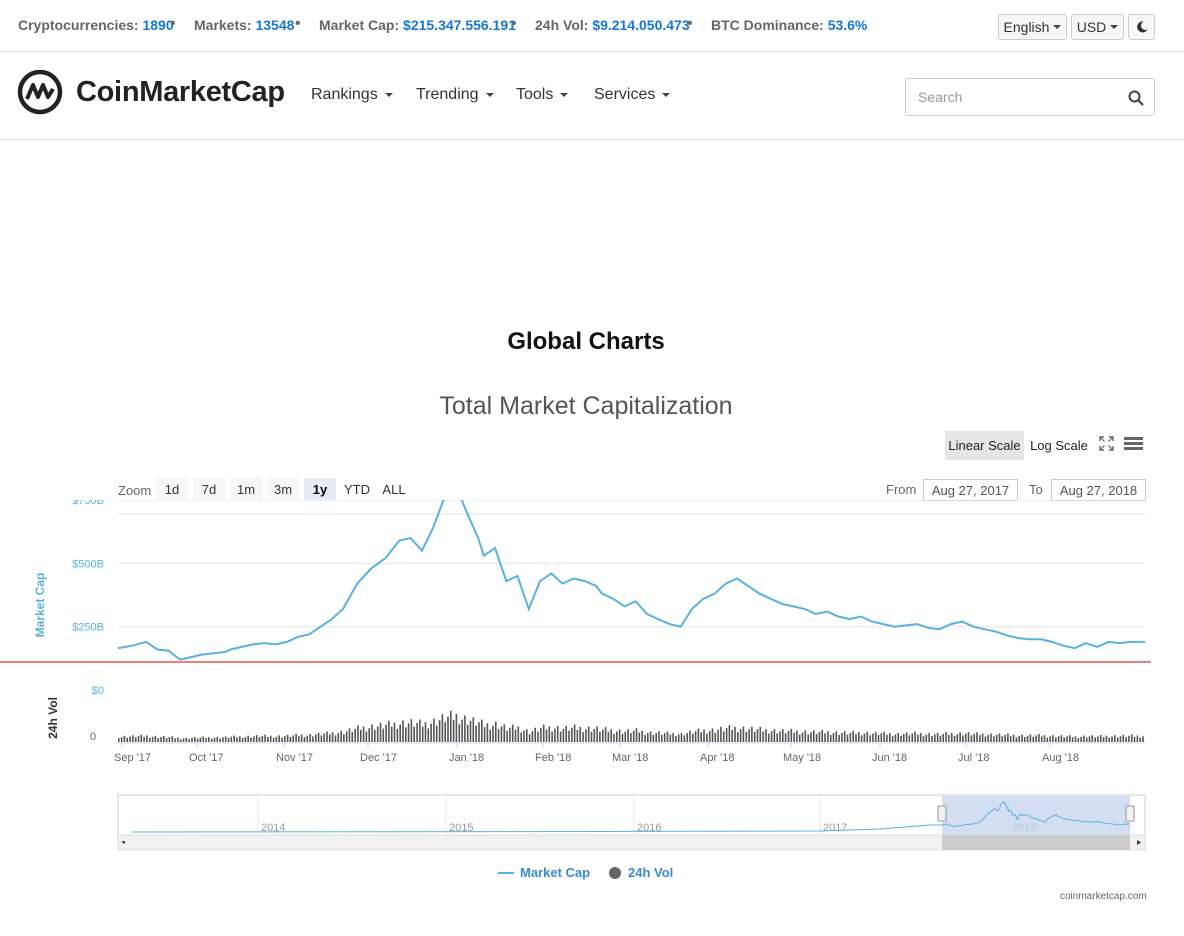 Image resolution: width=1184 pixels, height=936 pixels. Describe the element at coordinates (180, 92) in the screenshot. I see `brand-name: CoinMarketCap` at that location.